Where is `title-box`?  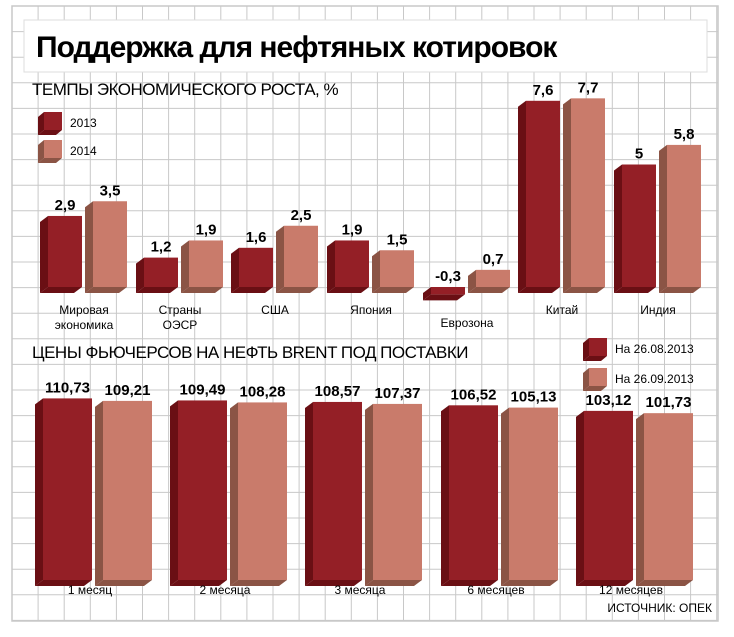
title-box is located at coordinates (365, 46).